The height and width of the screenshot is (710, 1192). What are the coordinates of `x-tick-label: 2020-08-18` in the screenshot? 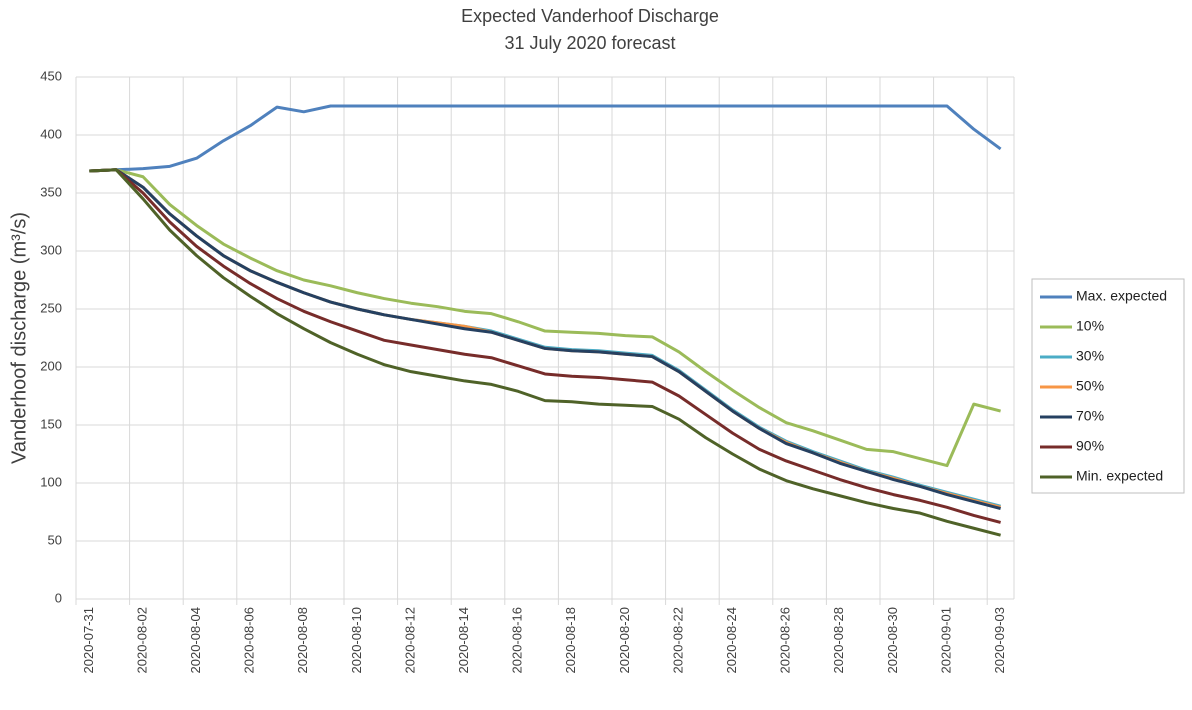 It's located at (570, 640).